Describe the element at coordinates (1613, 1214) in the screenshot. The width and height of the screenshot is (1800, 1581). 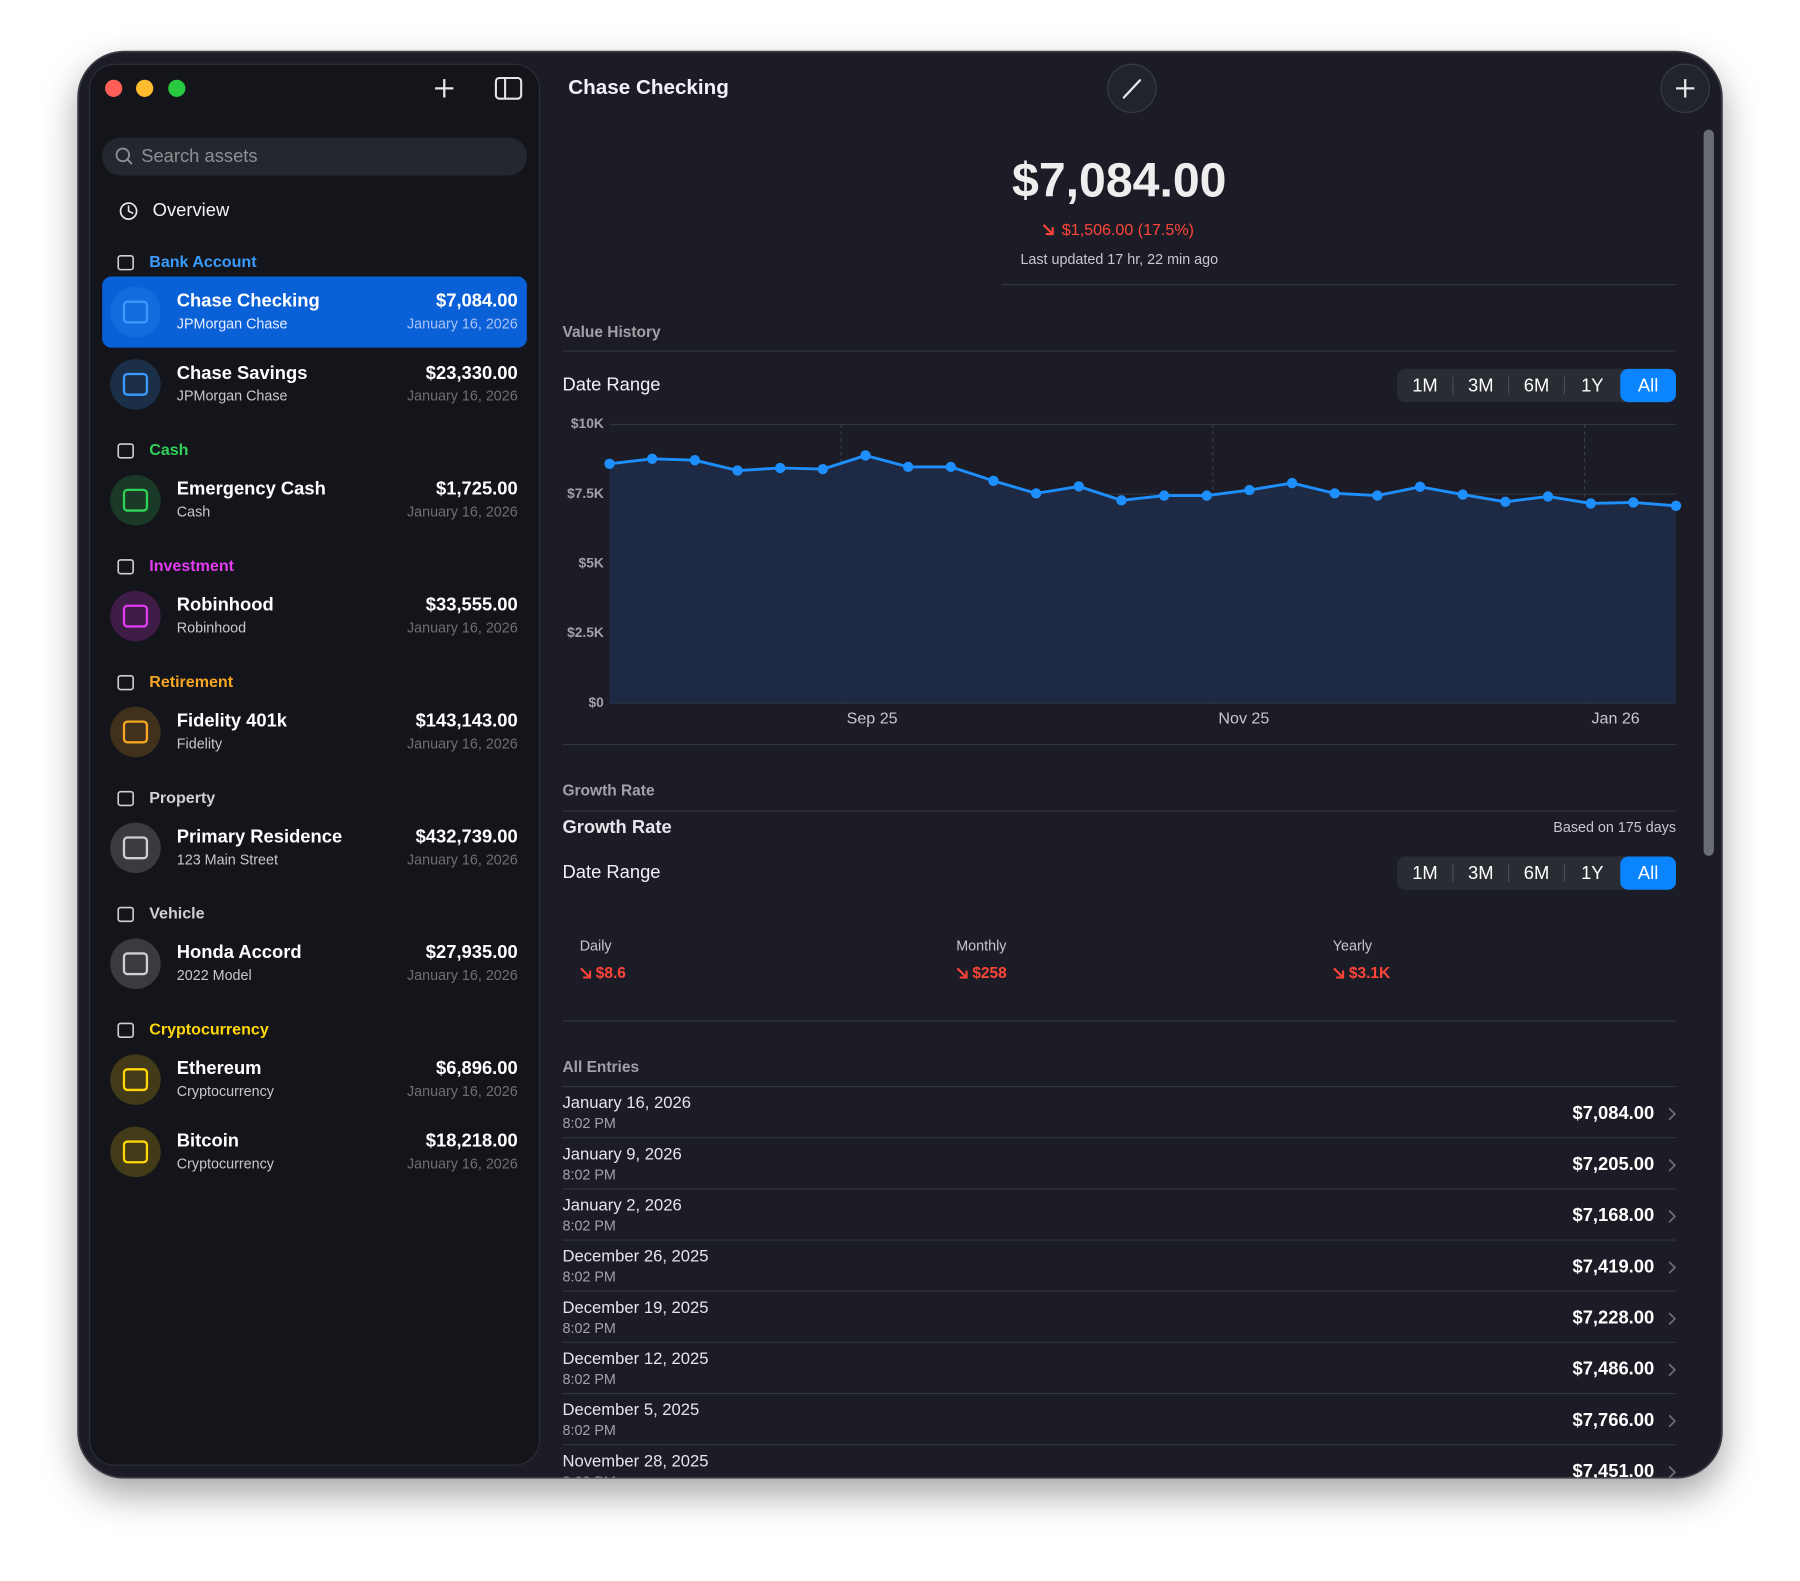
I see `entry-value: $7,168.00` at that location.